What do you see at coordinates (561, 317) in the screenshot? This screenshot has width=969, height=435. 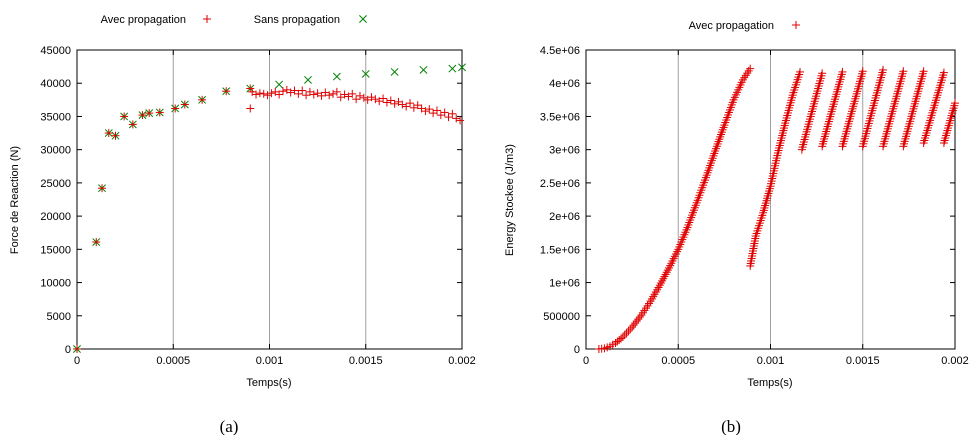 I see `chart-b-ytick-label: 500000` at bounding box center [561, 317].